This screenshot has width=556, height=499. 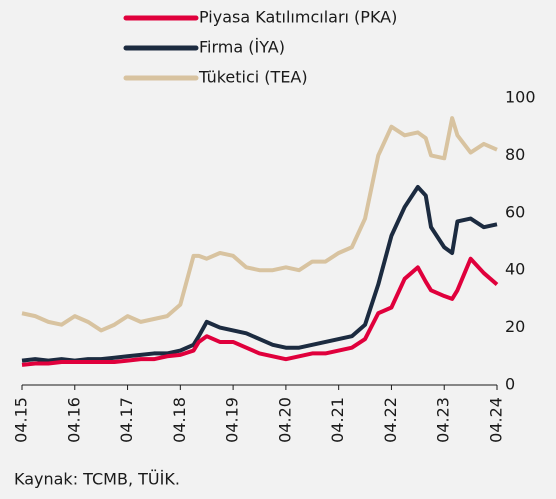 I want to click on x-tick-label: 04.20, so click(x=284, y=420).